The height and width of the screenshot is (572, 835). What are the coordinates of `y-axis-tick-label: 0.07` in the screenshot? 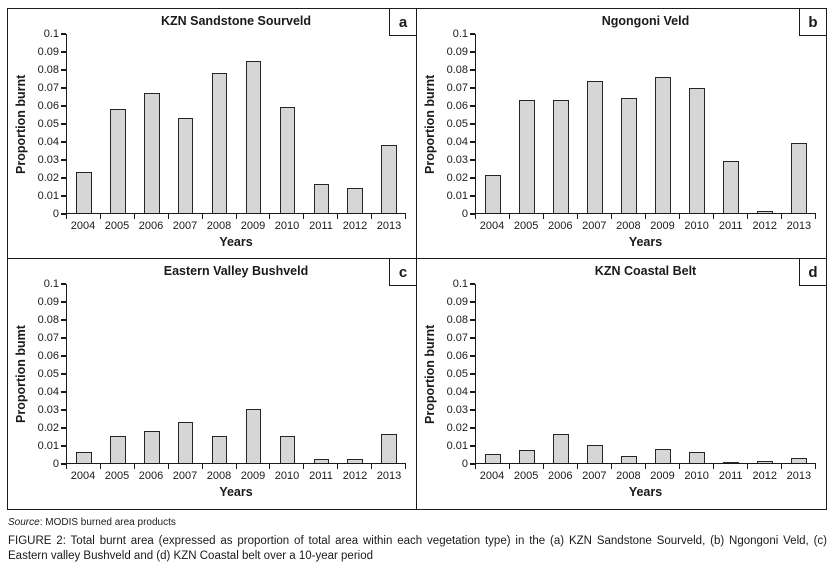 It's located at (48, 88).